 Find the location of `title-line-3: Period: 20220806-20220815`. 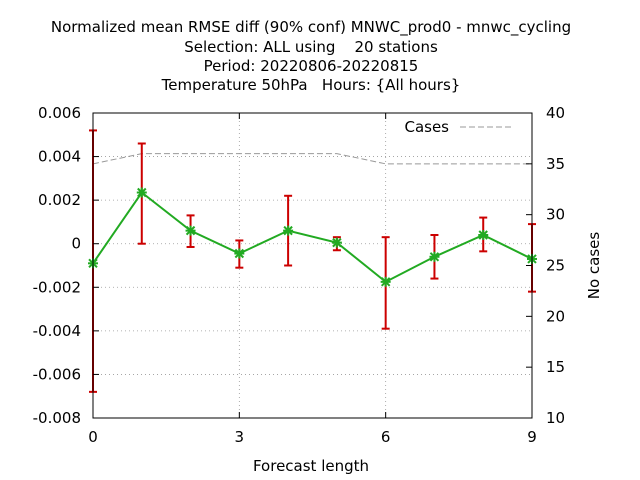

title-line-3: Period: 20220806-20220815 is located at coordinates (311, 66).